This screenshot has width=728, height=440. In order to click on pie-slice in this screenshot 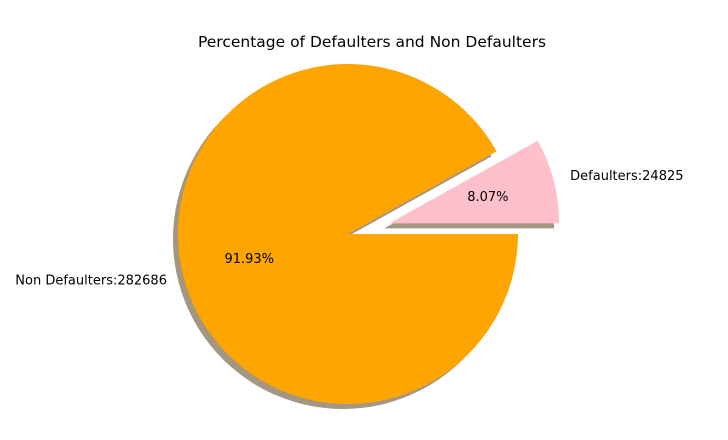, I will do `click(474, 182)`.